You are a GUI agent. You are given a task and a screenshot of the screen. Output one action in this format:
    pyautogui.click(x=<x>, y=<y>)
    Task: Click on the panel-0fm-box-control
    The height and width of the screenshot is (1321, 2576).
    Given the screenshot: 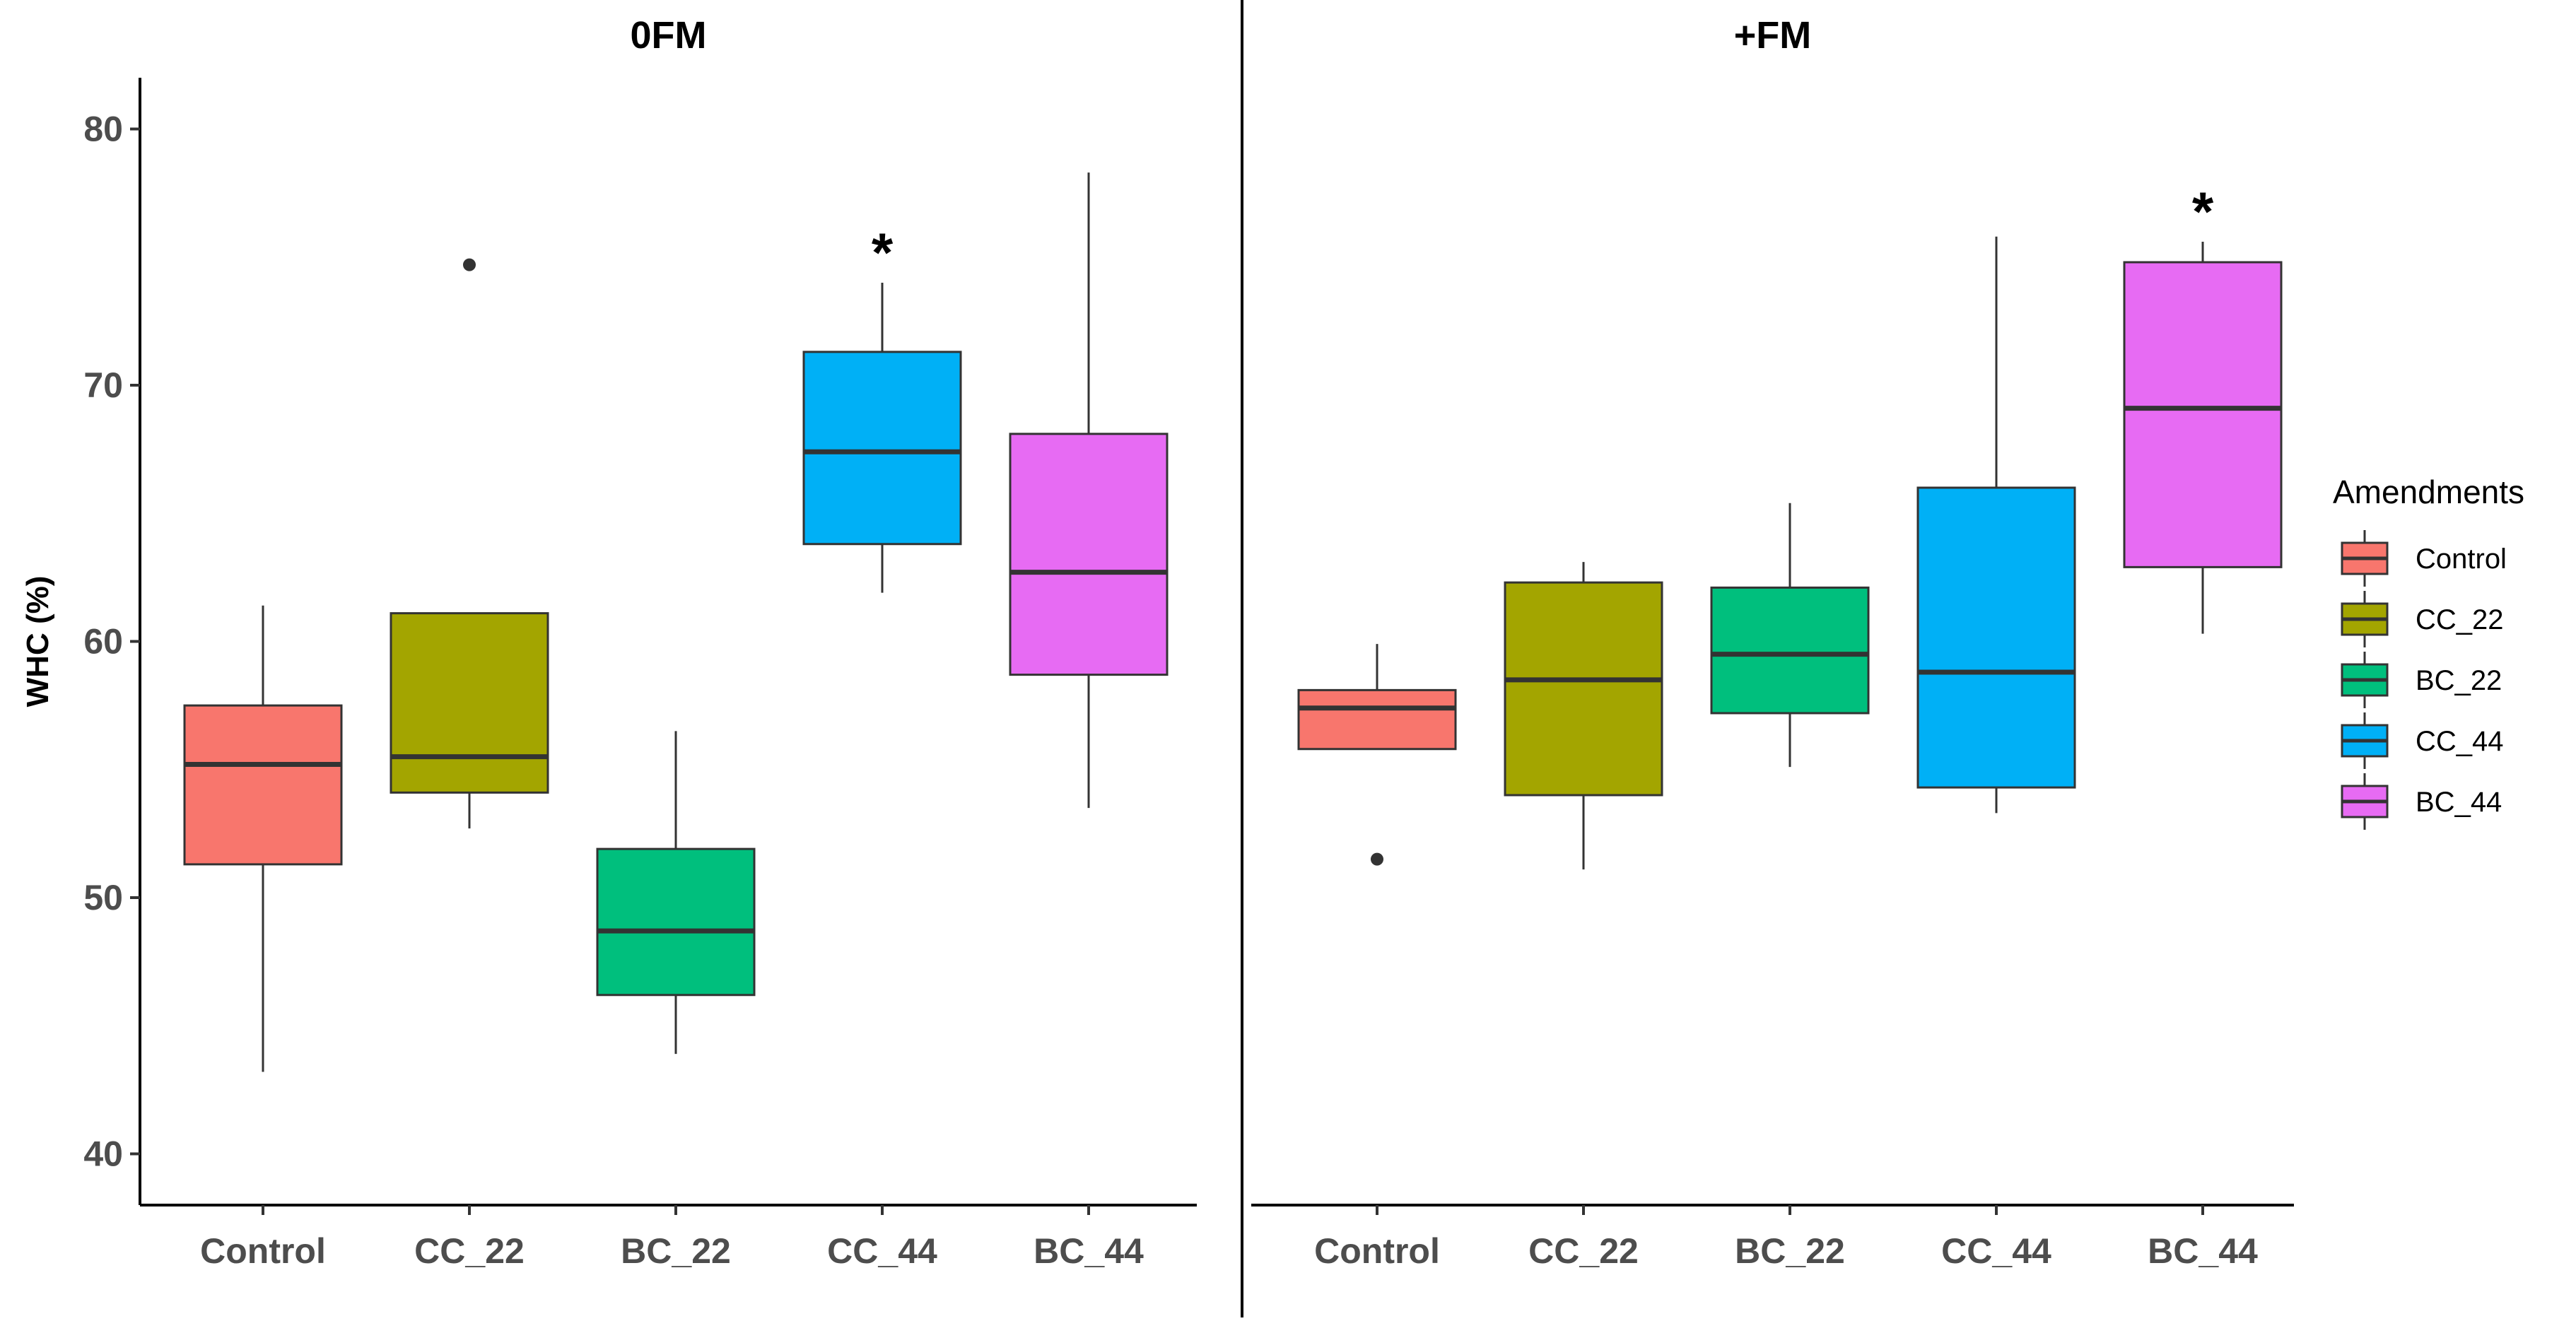 What is the action you would take?
    pyautogui.click(x=263, y=785)
    